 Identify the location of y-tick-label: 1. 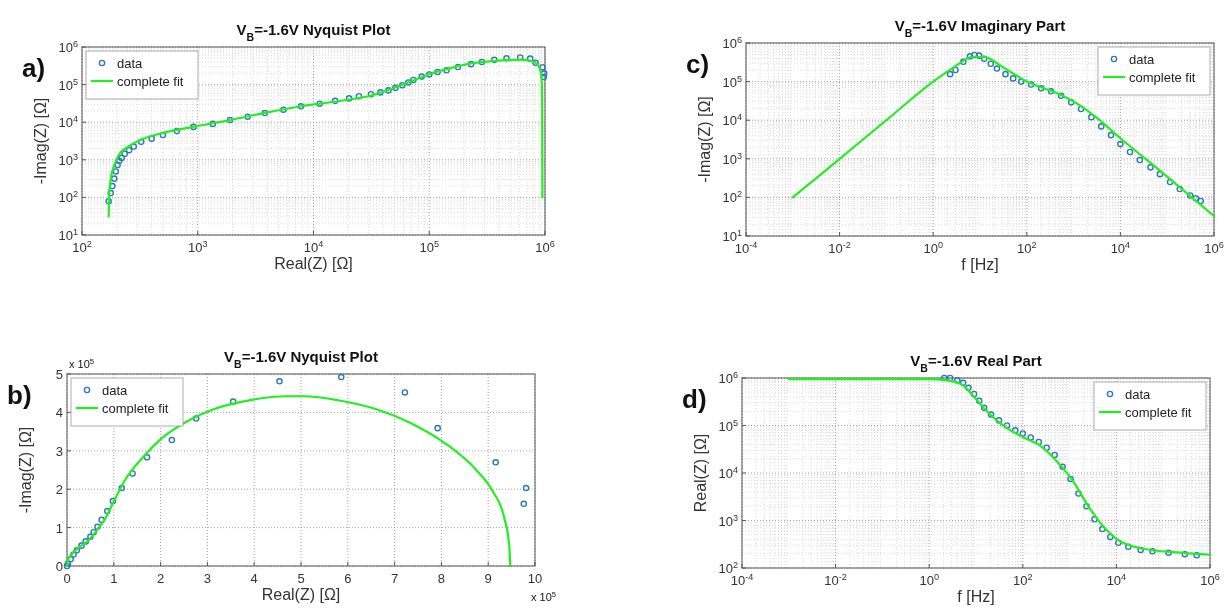
(59, 528).